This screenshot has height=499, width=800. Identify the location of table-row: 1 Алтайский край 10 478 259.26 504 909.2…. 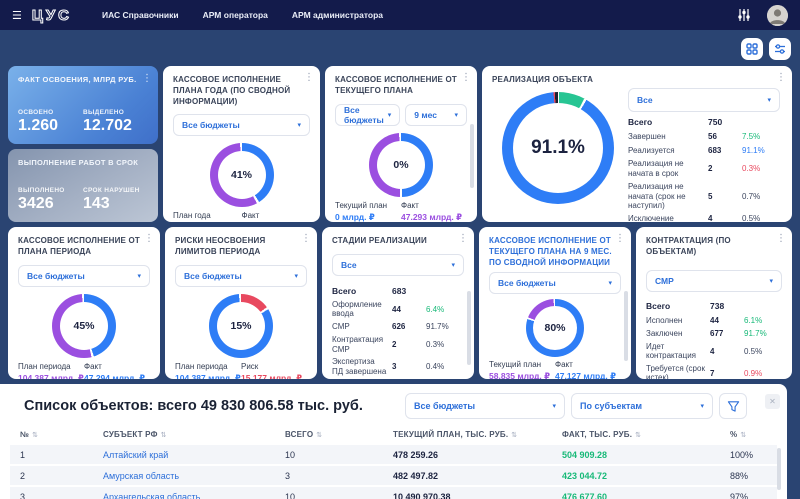
(393, 454).